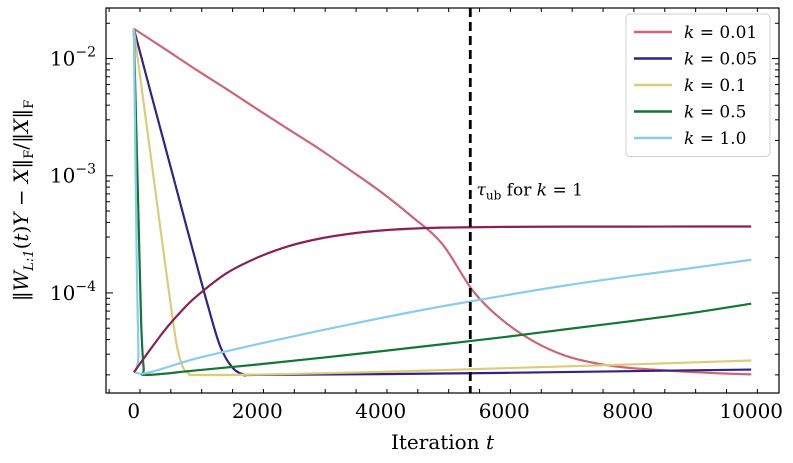  I want to click on legend-label: k = 0.5, so click(715, 113).